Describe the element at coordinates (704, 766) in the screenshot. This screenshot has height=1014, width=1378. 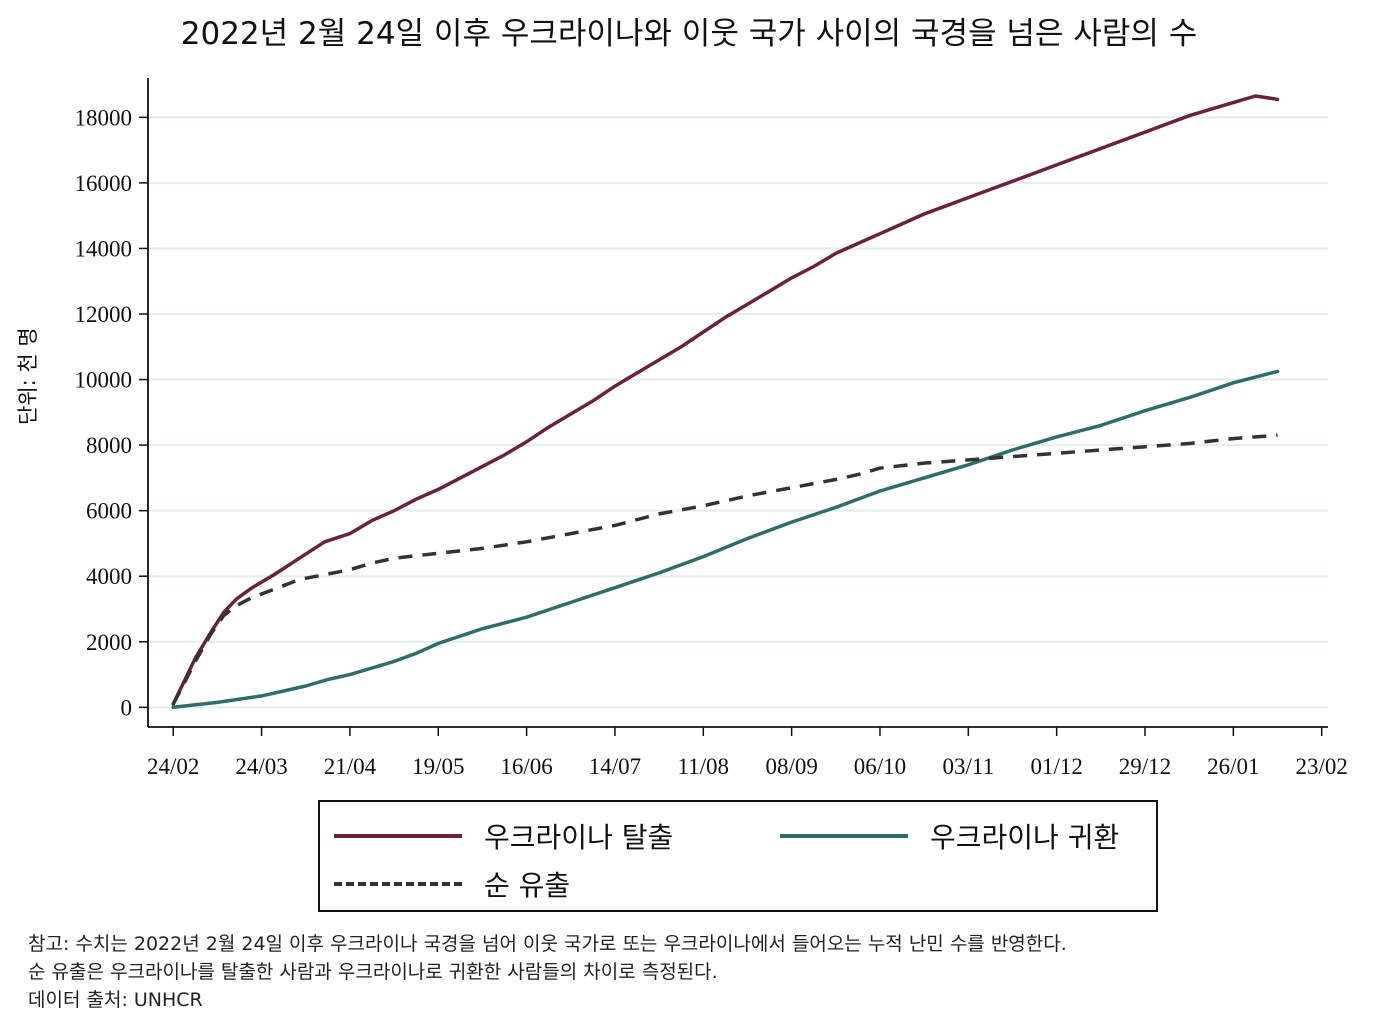
I see `x-tick-label: 11/08` at that location.